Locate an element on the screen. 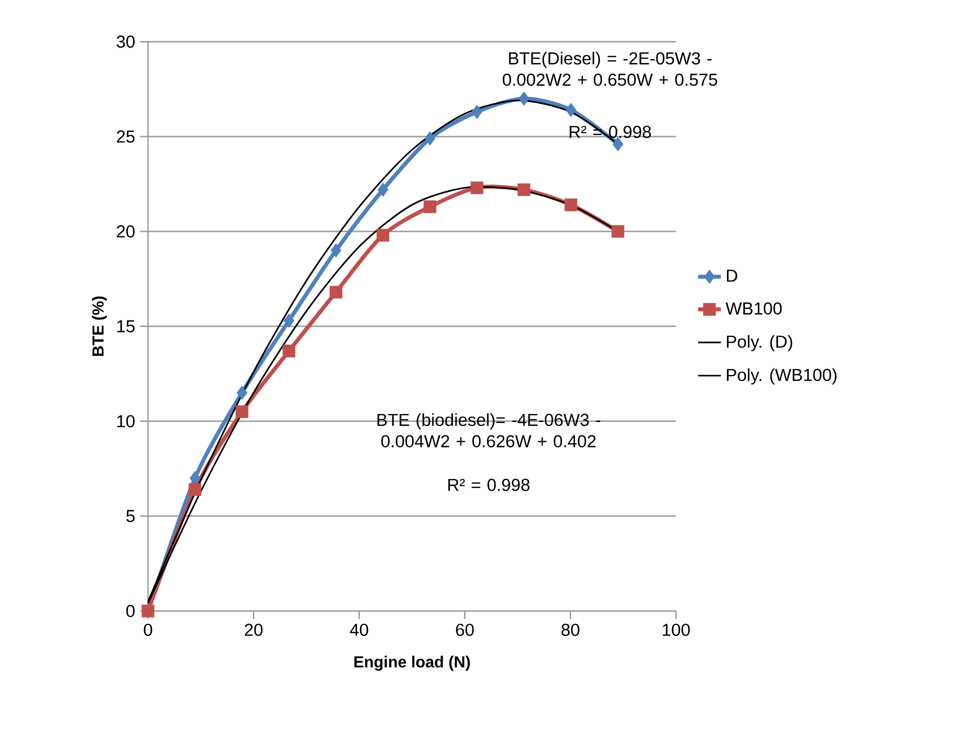 Image resolution: width=965 pixels, height=745 pixels. annotation: R² = 0.998 is located at coordinates (489, 485).